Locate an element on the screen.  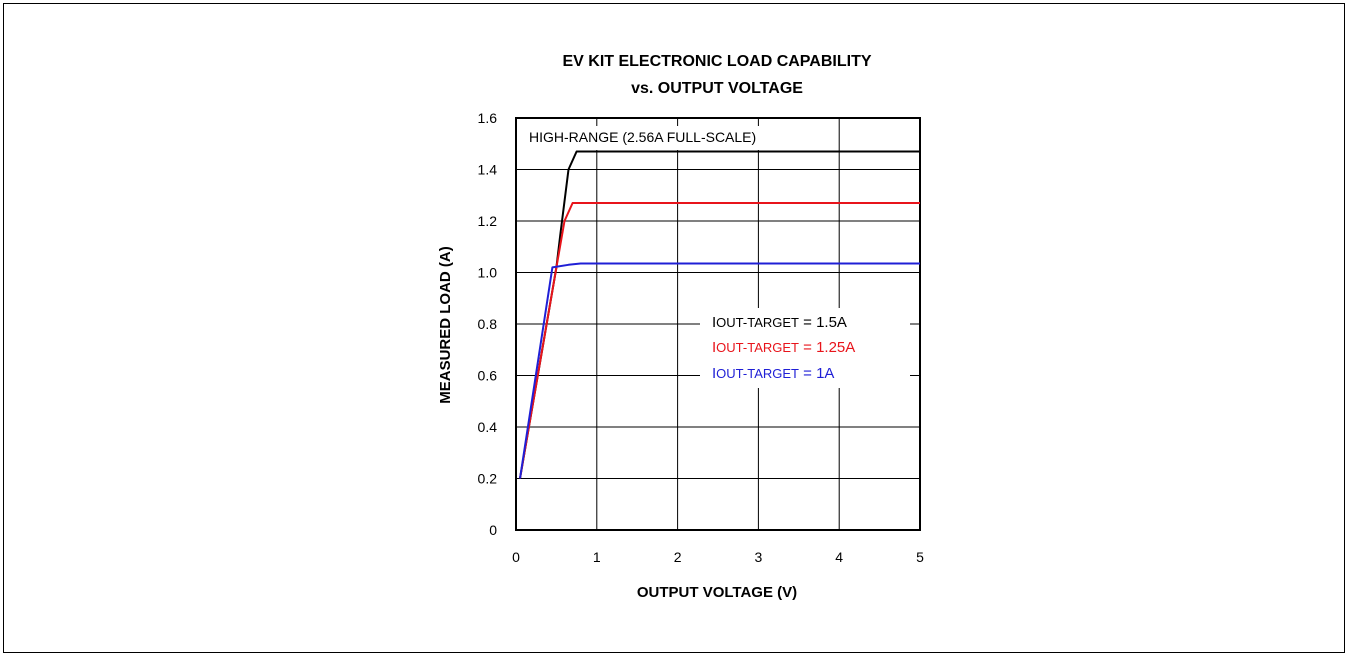
legend-entry-1: IOUT-TARGET = 1.5A is located at coordinates (779, 322).